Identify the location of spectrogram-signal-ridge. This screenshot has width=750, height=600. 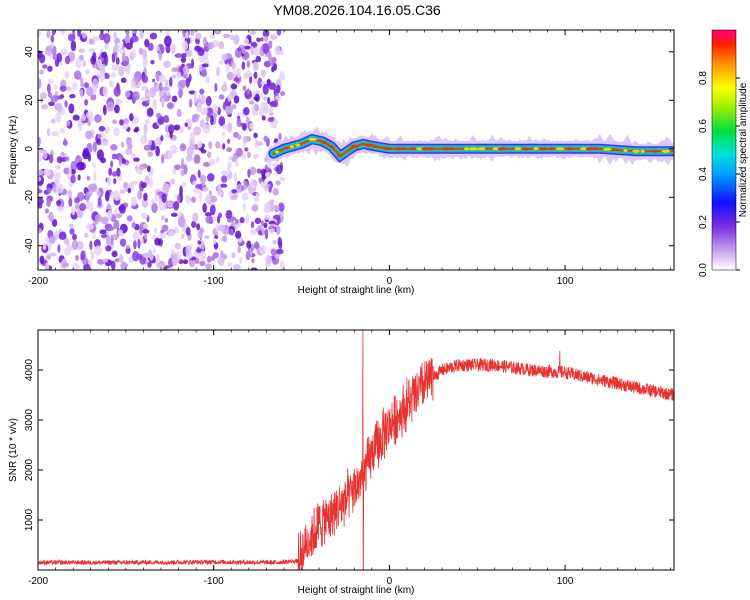
(470, 147).